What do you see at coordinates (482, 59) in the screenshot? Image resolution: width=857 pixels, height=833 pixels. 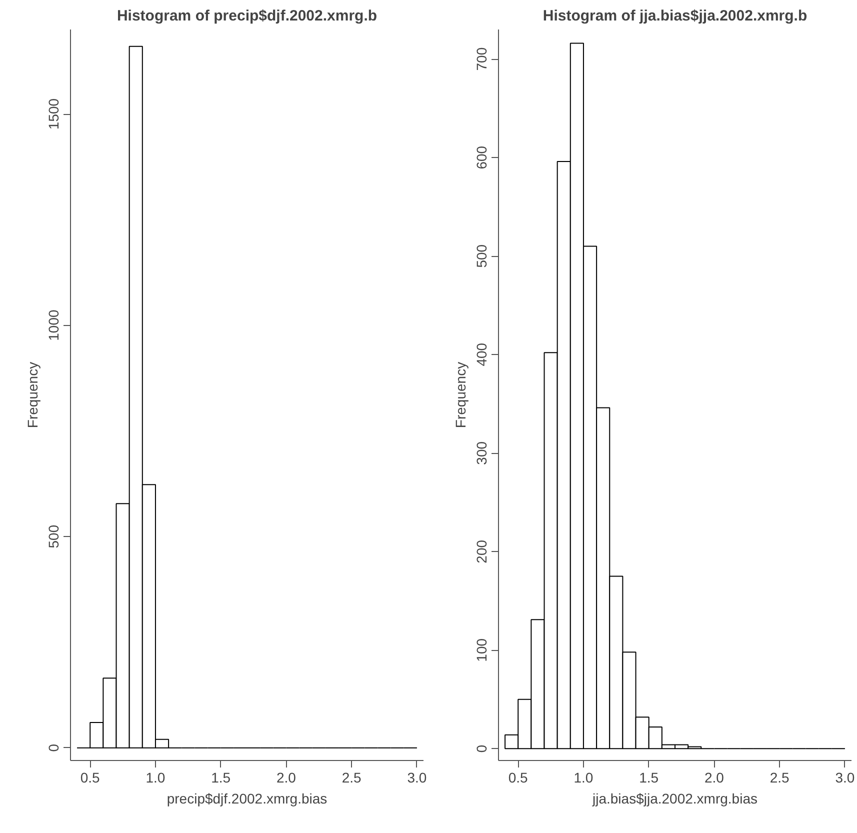 I see `y-tick-label: 700` at bounding box center [482, 59].